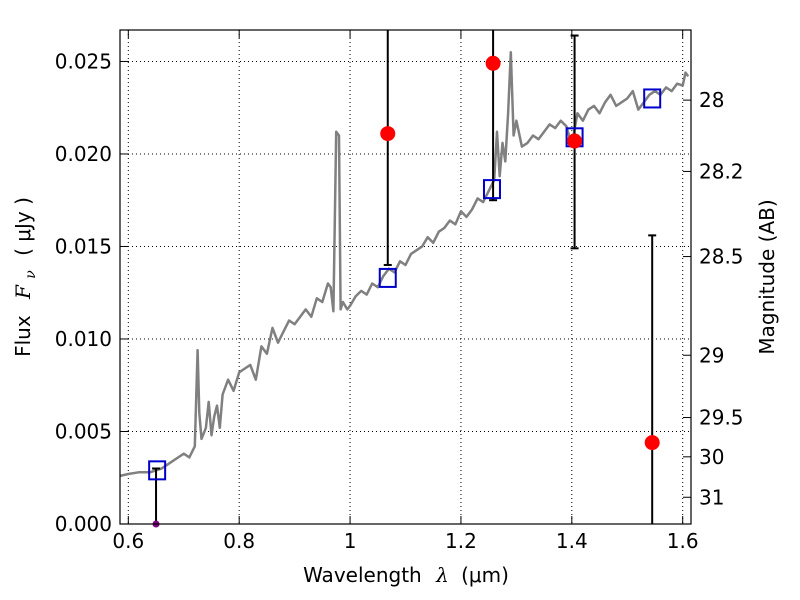 The height and width of the screenshot is (600, 800). Describe the element at coordinates (350, 541) in the screenshot. I see `x-tick-label: 1` at that location.